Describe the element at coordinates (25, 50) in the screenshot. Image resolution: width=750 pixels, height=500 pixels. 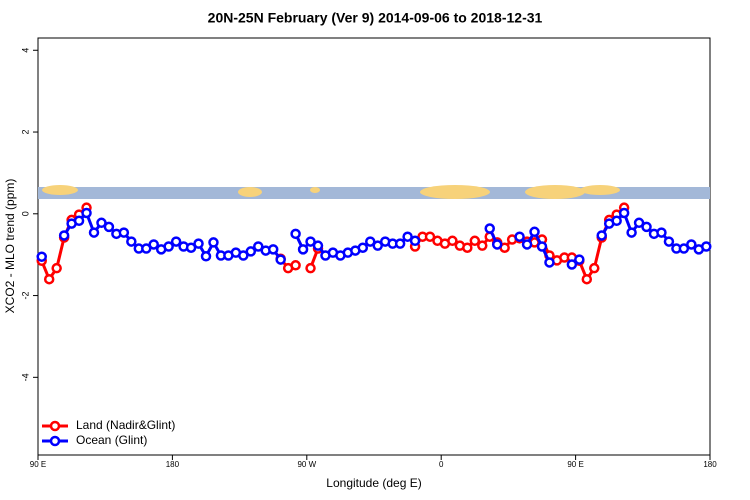
I see `y-tick-label: 4` at that location.